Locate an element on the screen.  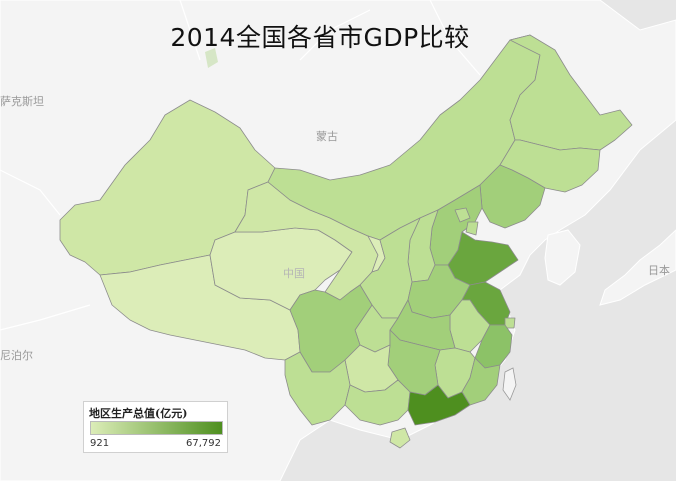
legend-color-ramp is located at coordinates (156, 428).